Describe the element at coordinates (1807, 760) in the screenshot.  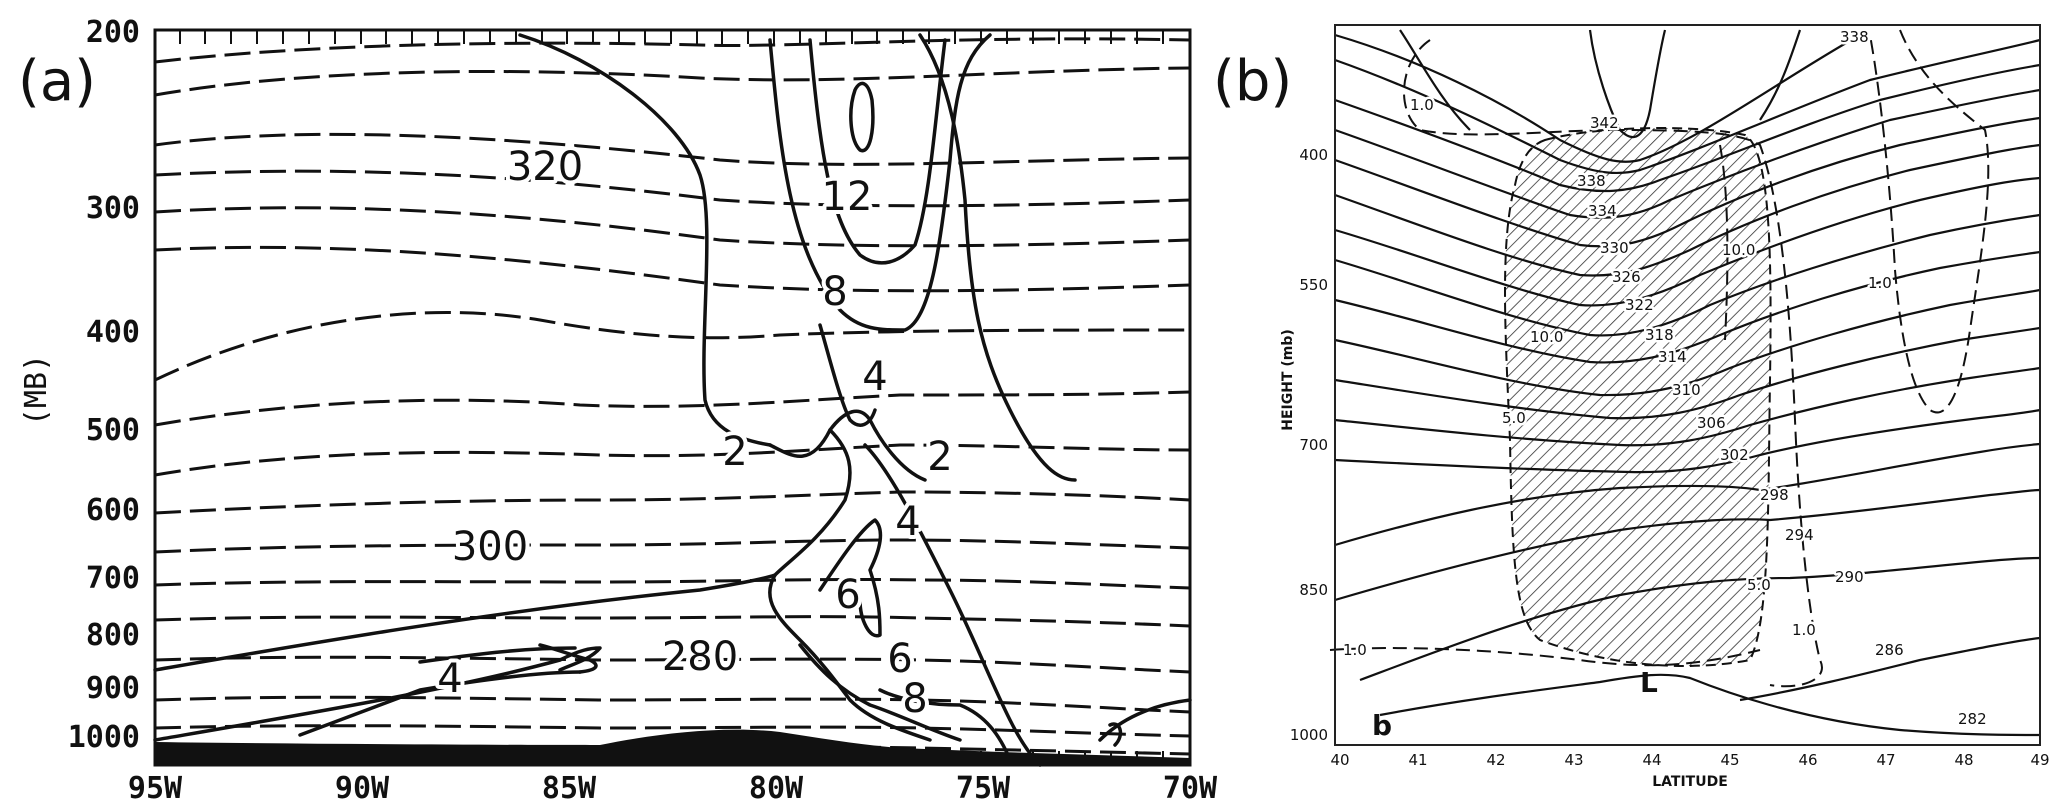
I see `panel-b-x-tick: 46` at that location.